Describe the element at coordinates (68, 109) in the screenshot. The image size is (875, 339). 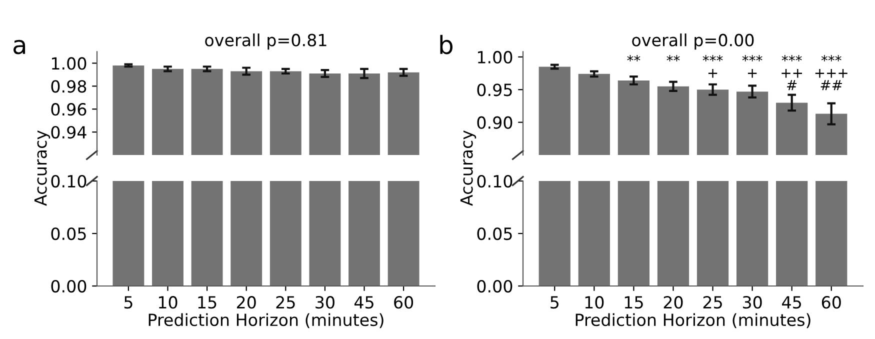
I see `y-tick-label: 0.96` at that location.